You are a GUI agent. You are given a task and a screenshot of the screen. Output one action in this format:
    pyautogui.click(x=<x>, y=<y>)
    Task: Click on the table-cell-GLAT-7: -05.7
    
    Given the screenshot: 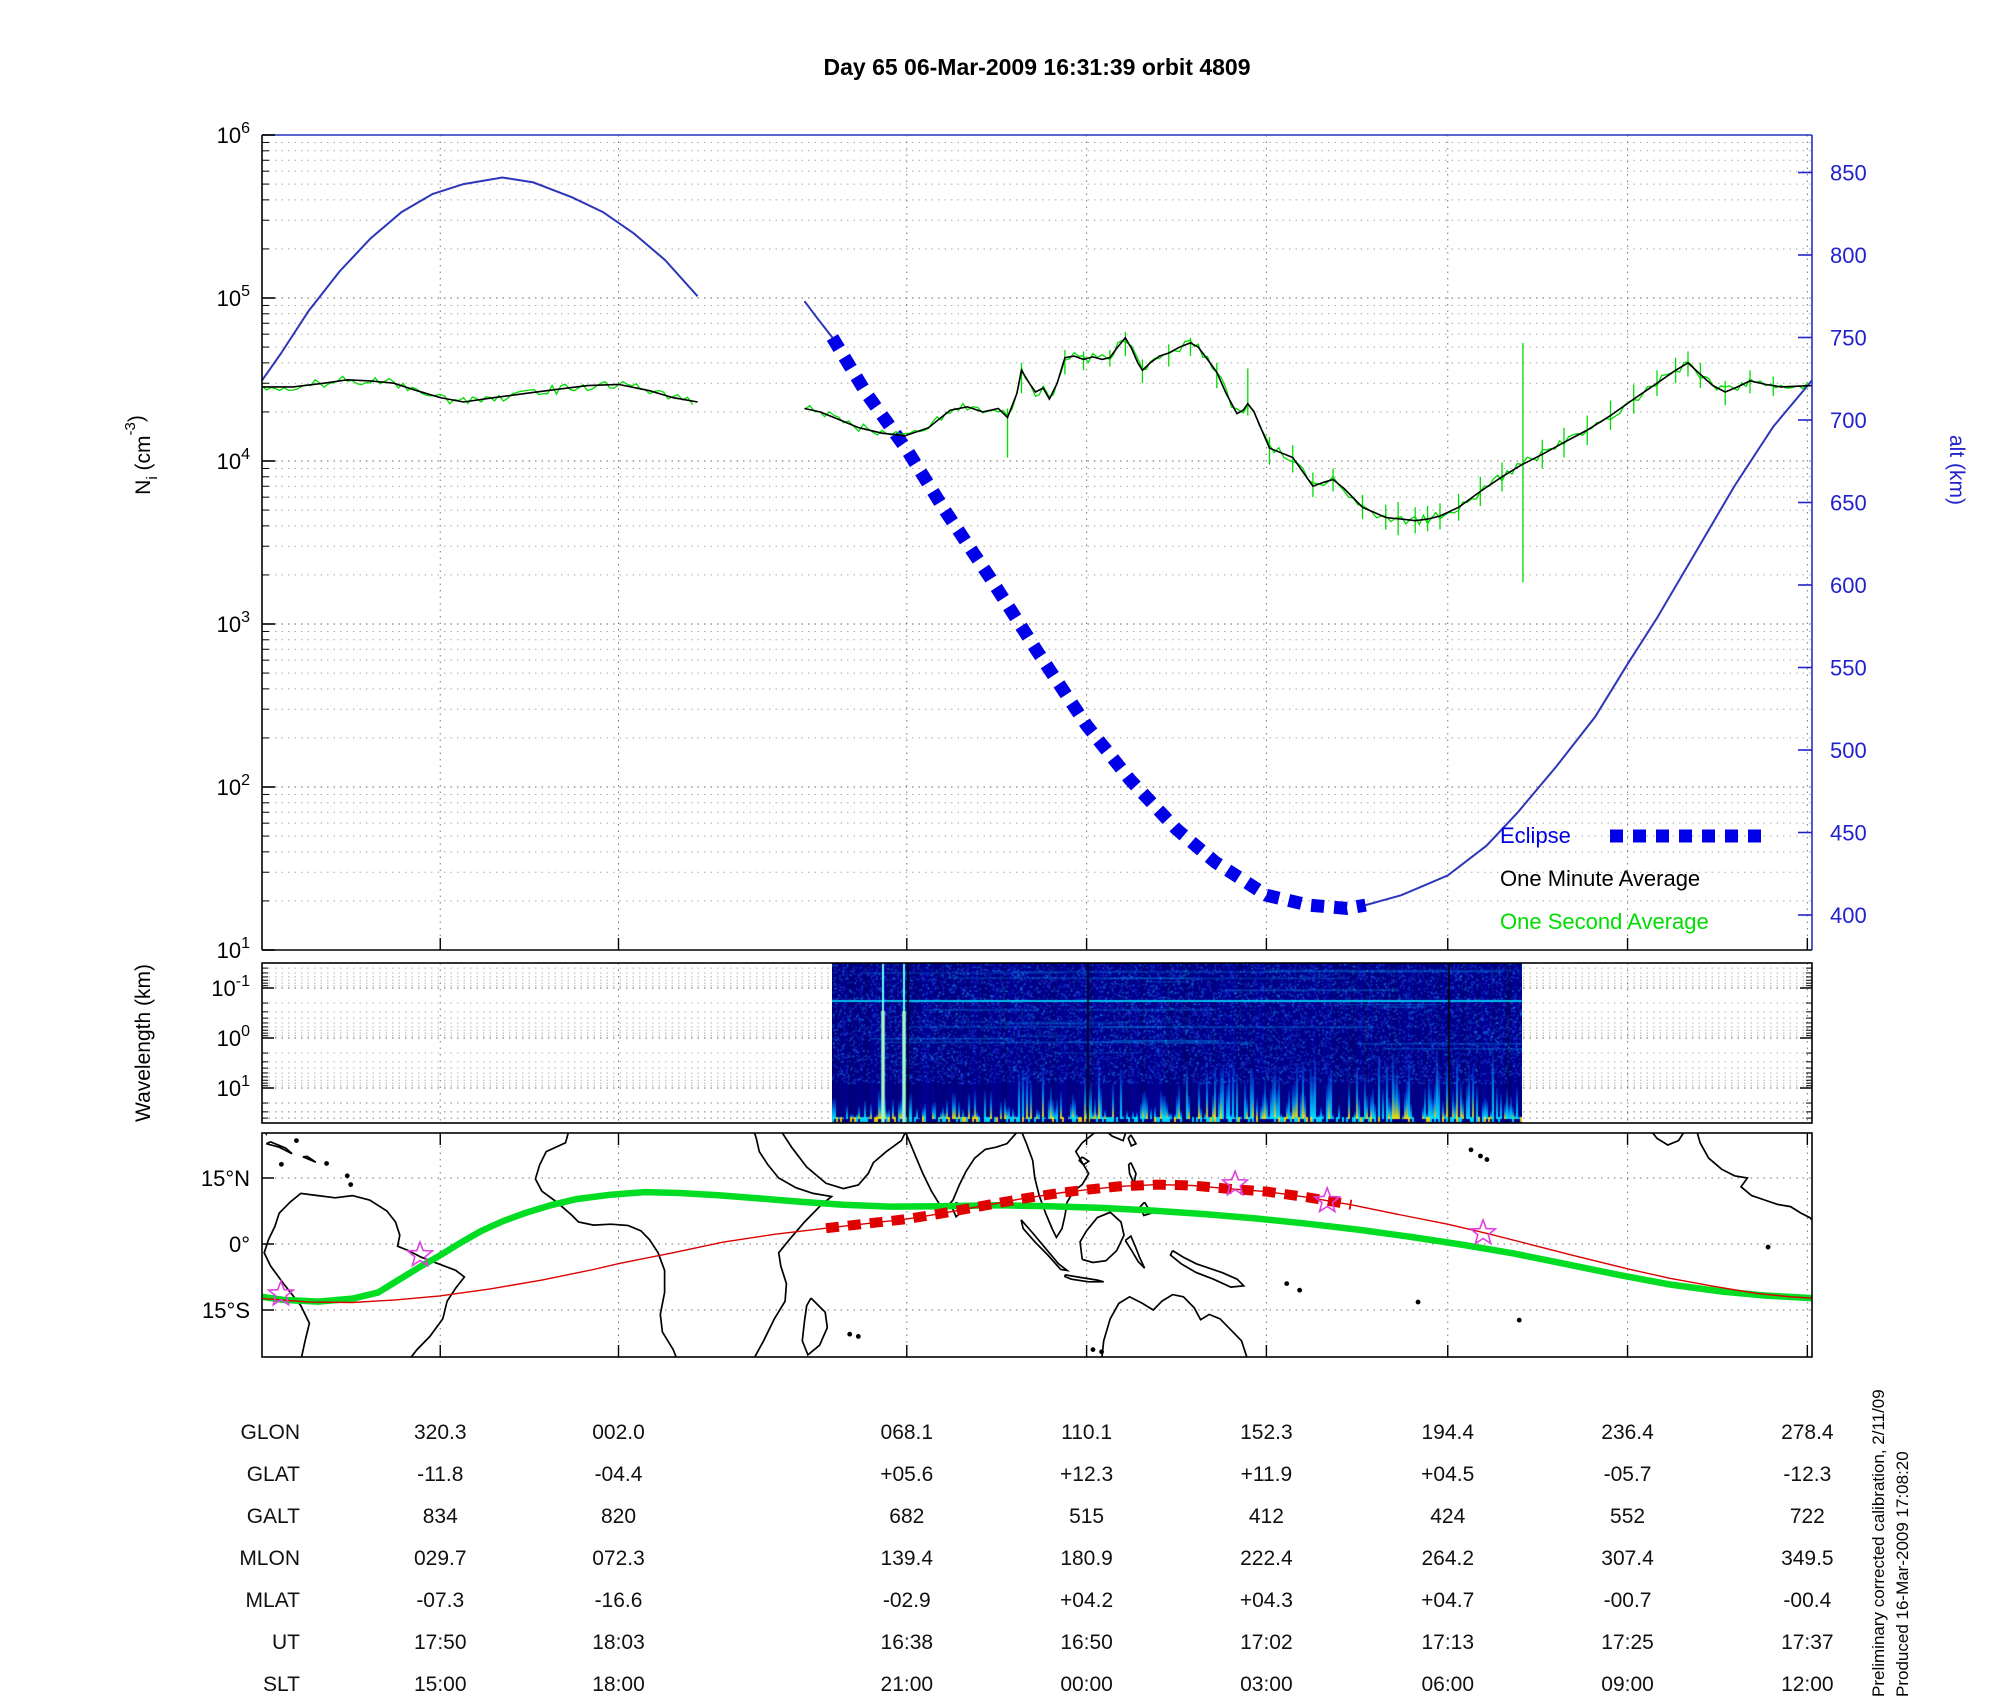 What is the action you would take?
    pyautogui.click(x=1627, y=1474)
    